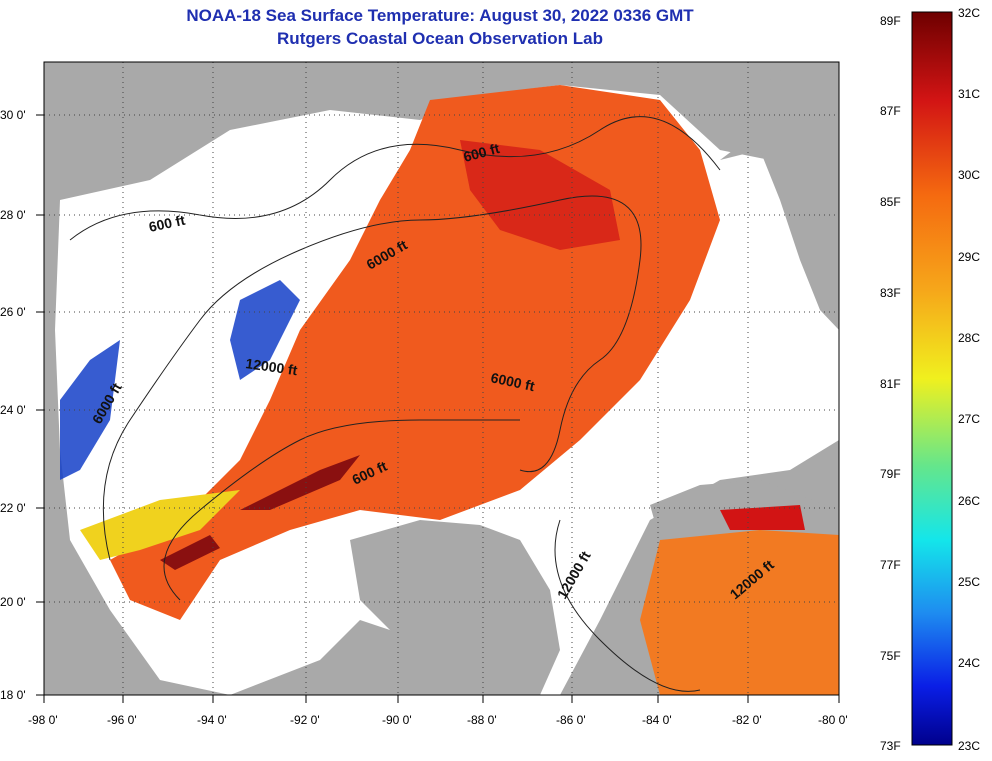 This screenshot has width=992, height=761. I want to click on svg-text: 28C, so click(969, 338).